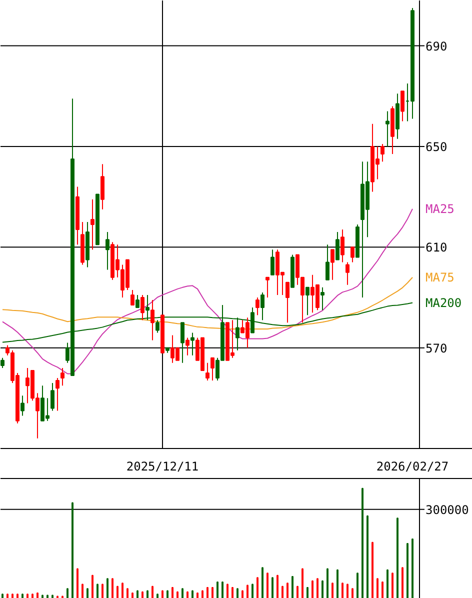  I want to click on x-tick-label: 2025/12/11, so click(162, 467).